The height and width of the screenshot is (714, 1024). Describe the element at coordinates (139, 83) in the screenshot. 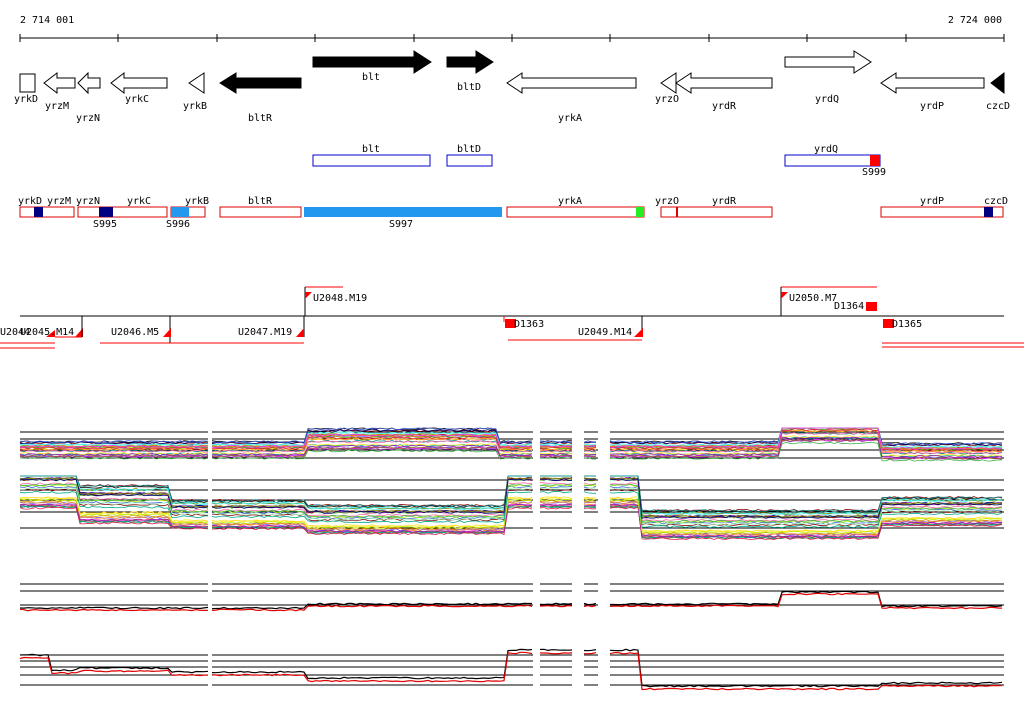

I see `gene-arrow-yrkC` at that location.